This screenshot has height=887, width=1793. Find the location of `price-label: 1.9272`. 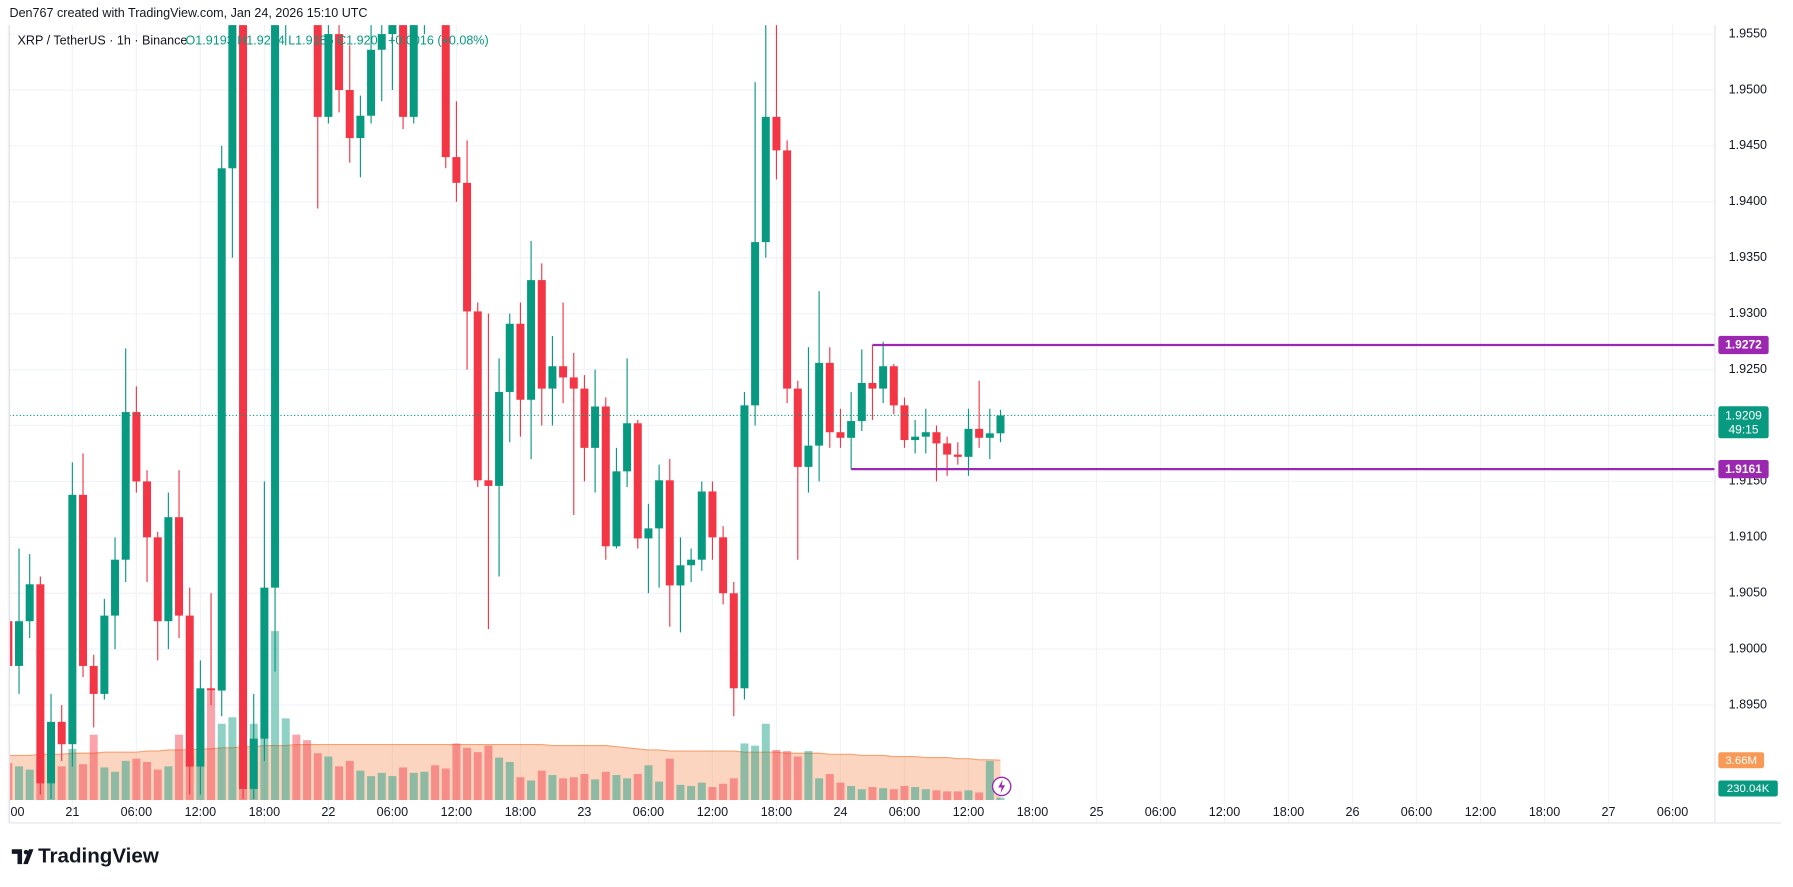

price-label: 1.9272 is located at coordinates (1743, 345).